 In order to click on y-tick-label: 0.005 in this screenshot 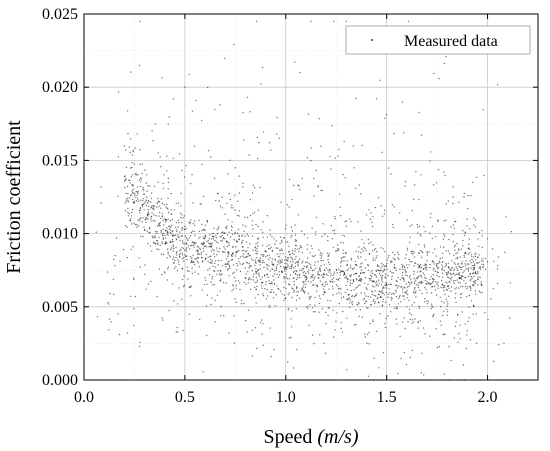, I will do `click(60, 307)`.